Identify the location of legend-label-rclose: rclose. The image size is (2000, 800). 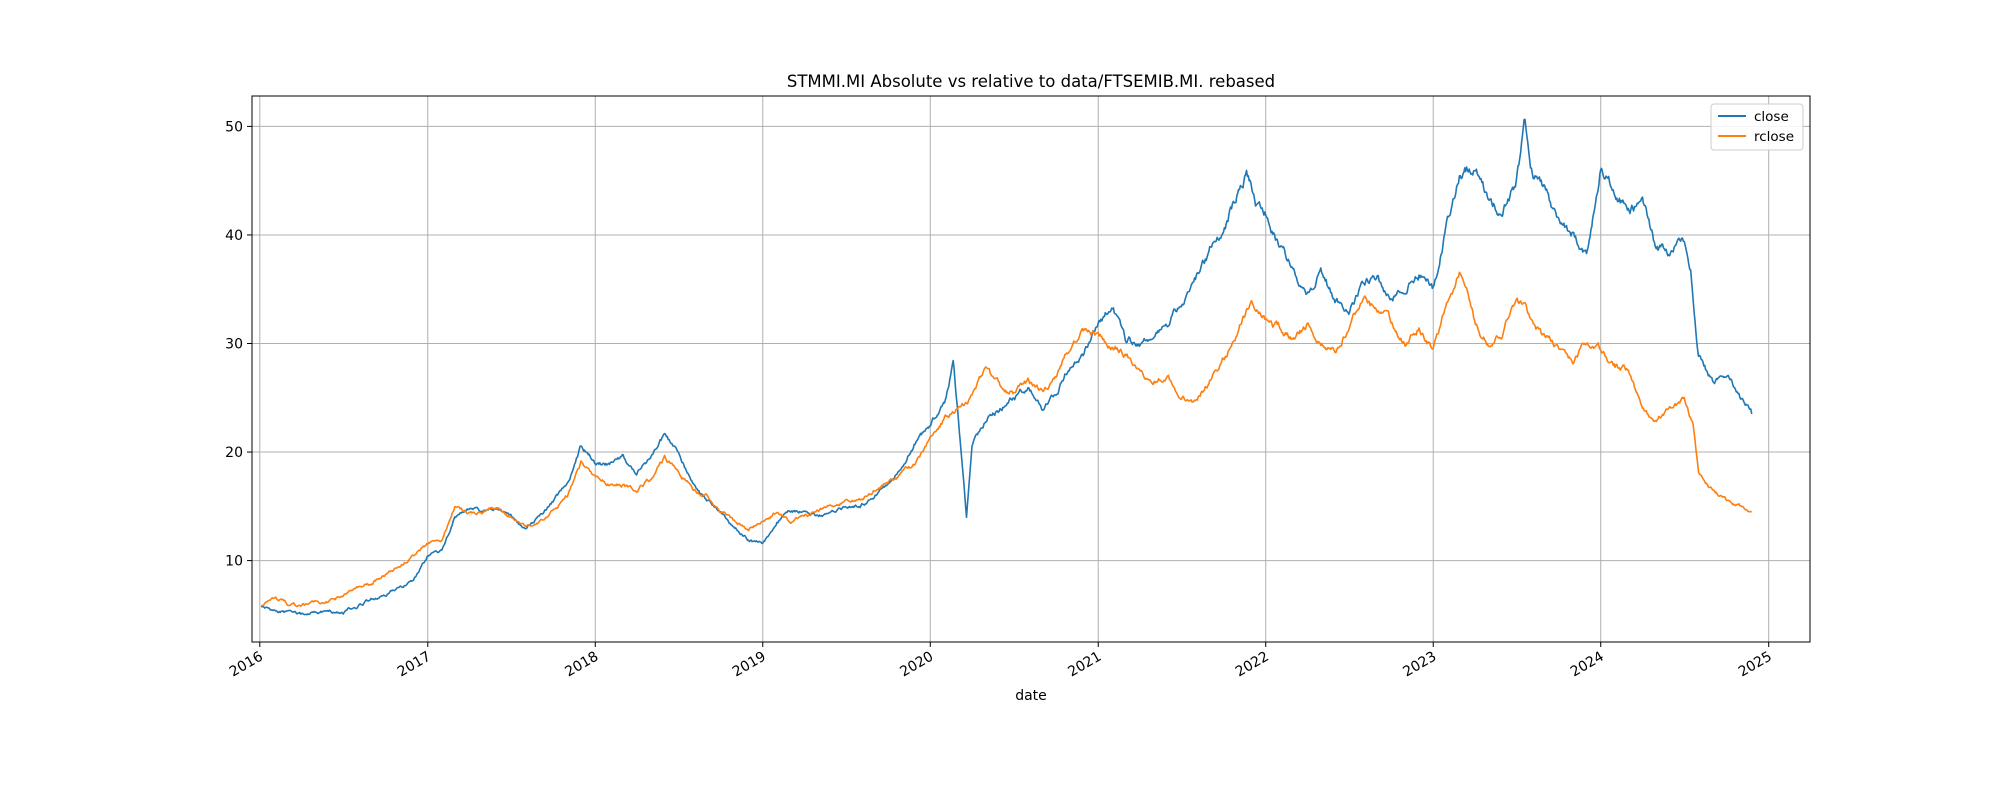
(1774, 137).